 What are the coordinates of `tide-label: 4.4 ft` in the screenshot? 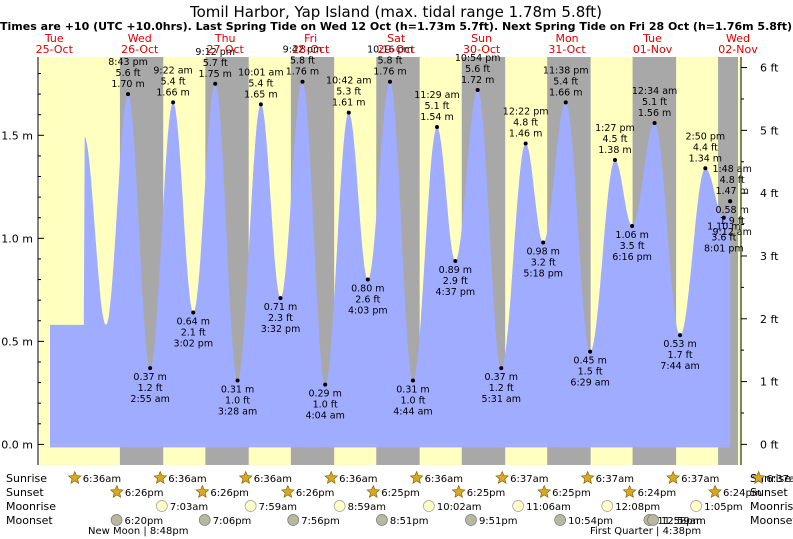 It's located at (705, 147).